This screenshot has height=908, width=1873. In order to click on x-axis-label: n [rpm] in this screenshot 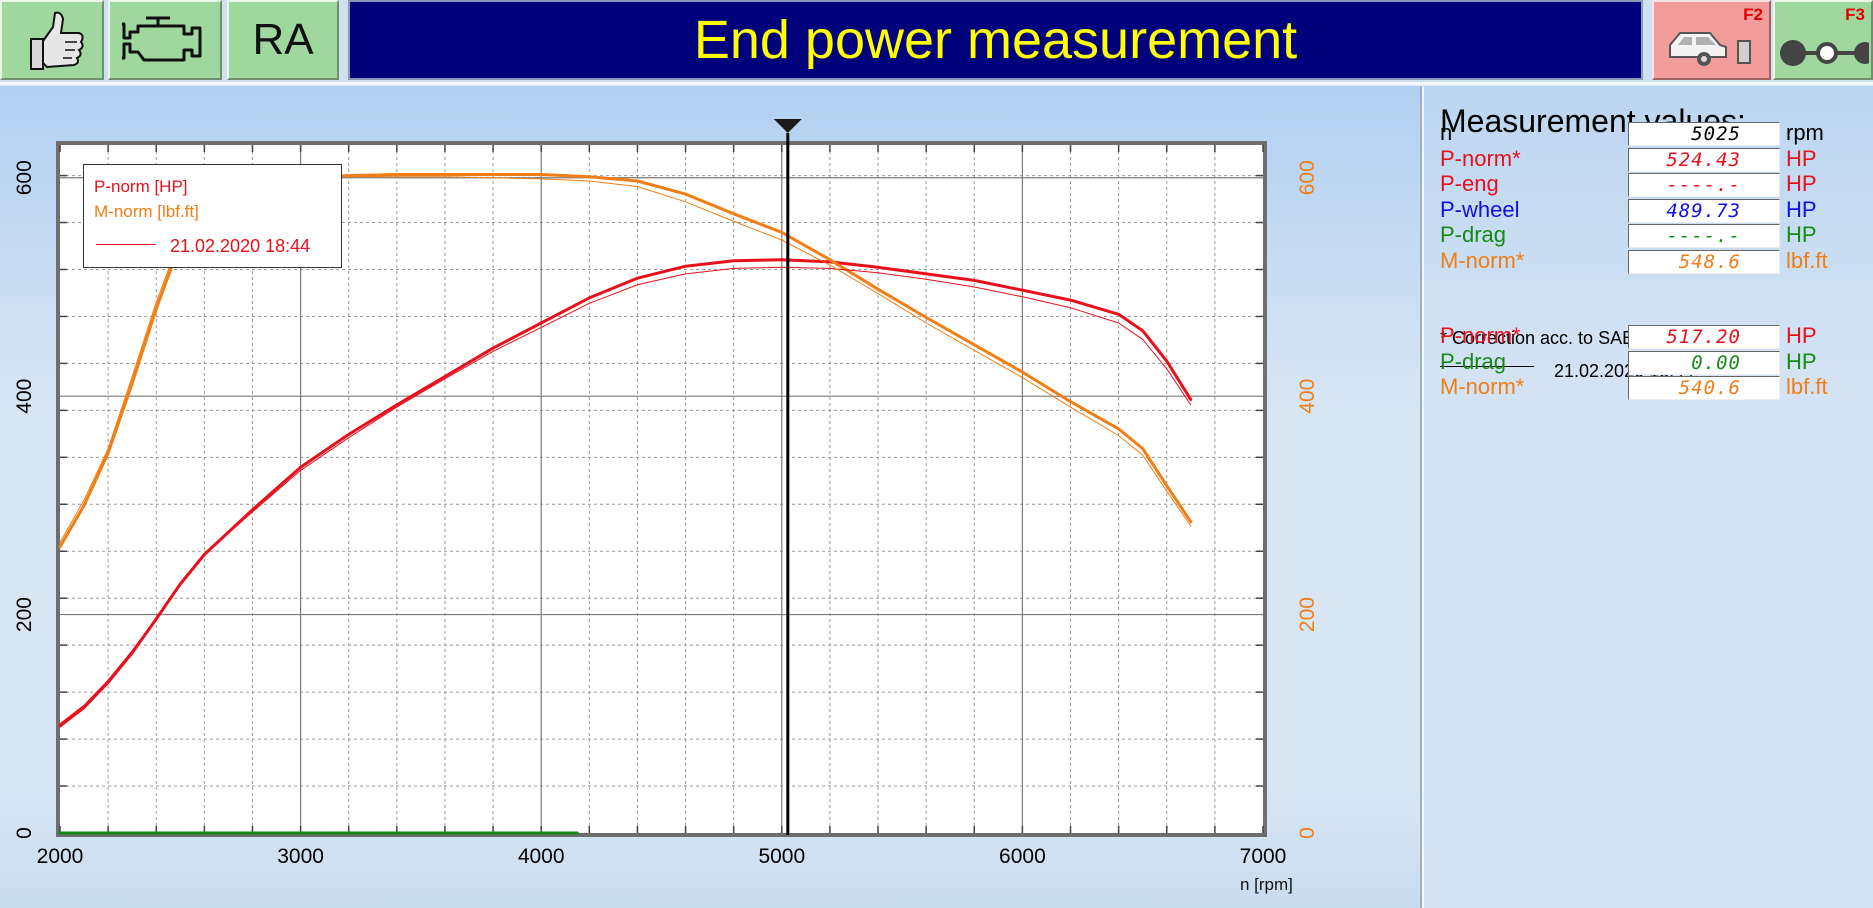, I will do `click(1266, 884)`.